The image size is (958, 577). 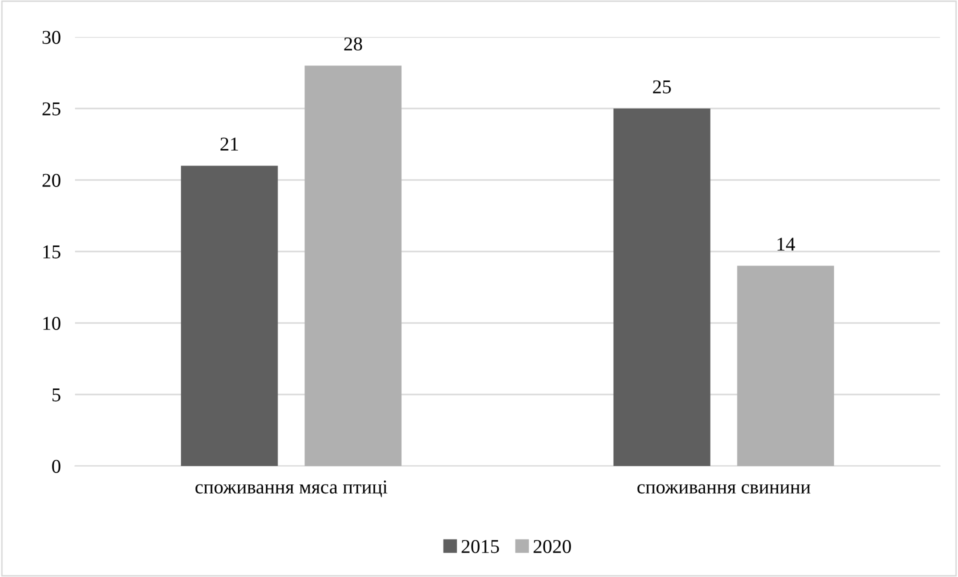 I want to click on y-tick-label: 10, so click(x=51, y=323).